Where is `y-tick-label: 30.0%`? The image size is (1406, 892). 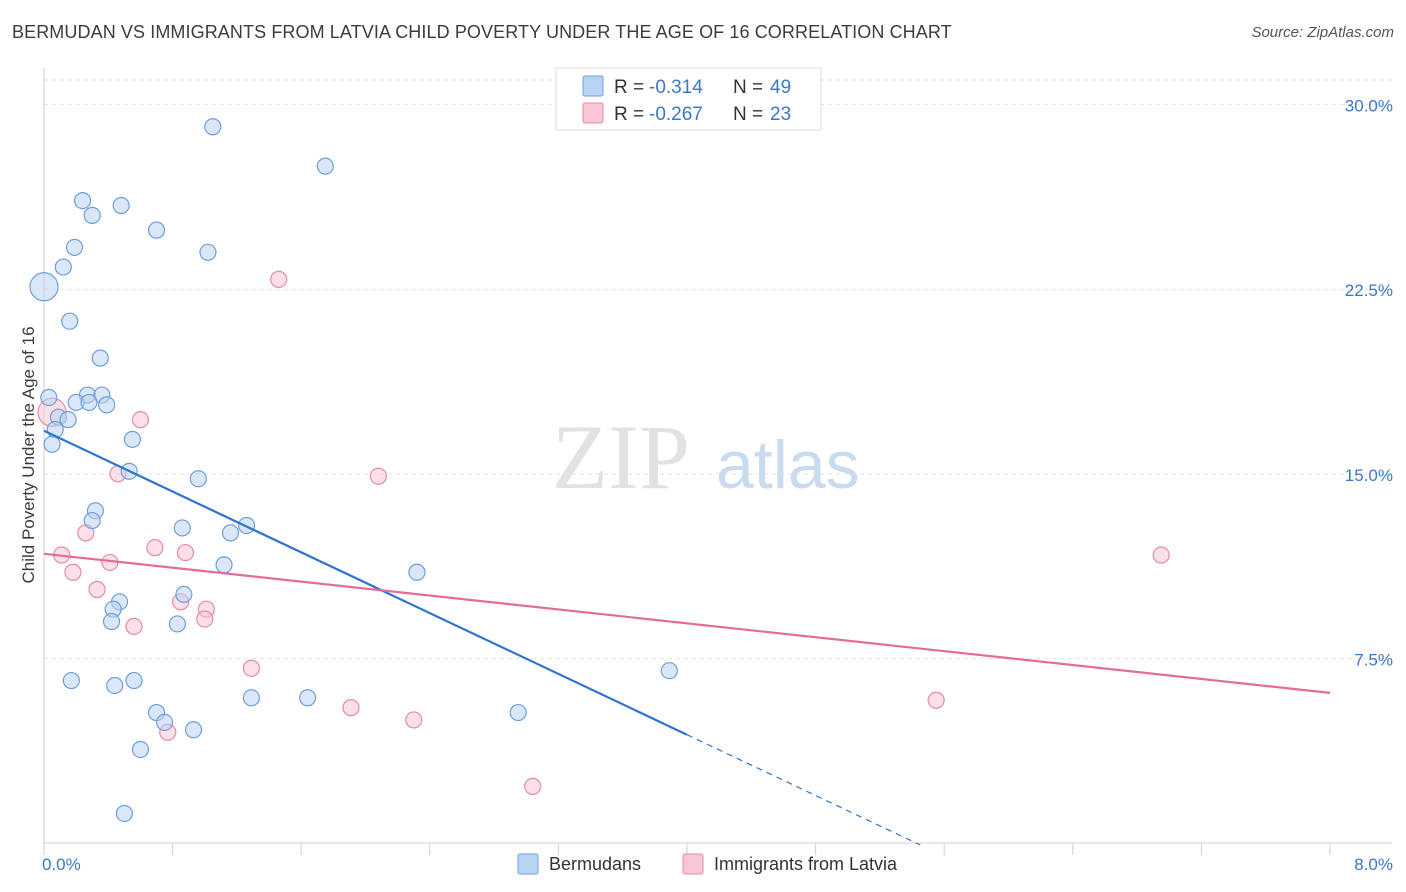
y-tick-label: 30.0% is located at coordinates (1369, 106).